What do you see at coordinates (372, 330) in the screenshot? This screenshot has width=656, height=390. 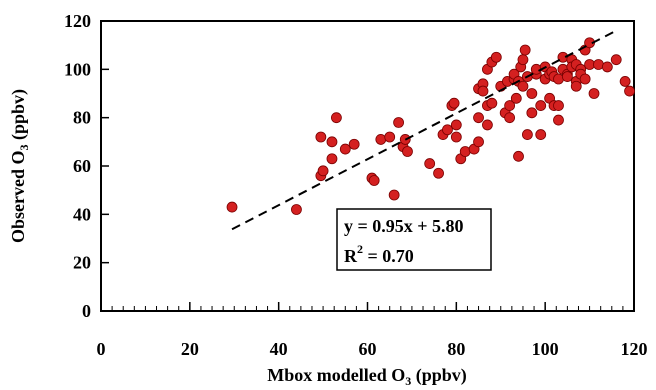 I see `x-axis-ticks: 0 20 40 60 80 100 120` at bounding box center [372, 330].